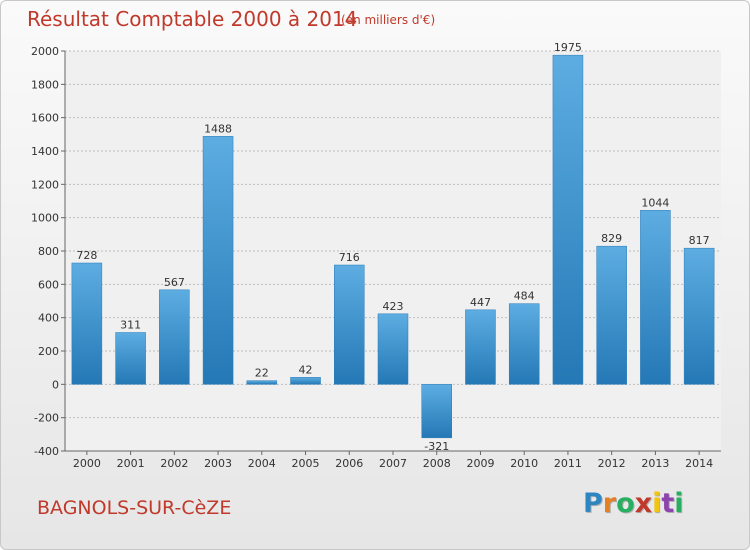  I want to click on bar-value-label: 447, so click(480, 302).